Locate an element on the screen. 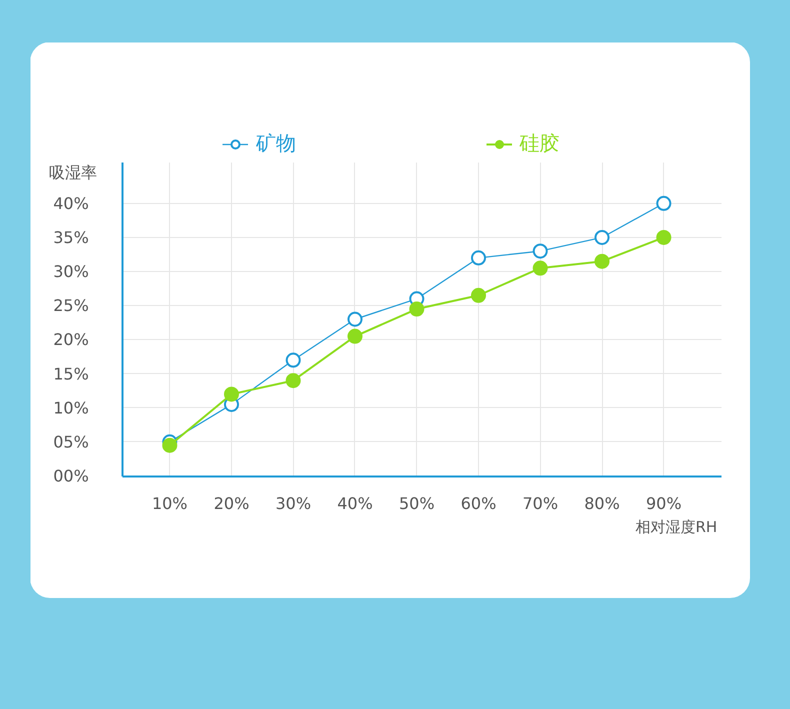  x-tick-label: 20% is located at coordinates (232, 503).